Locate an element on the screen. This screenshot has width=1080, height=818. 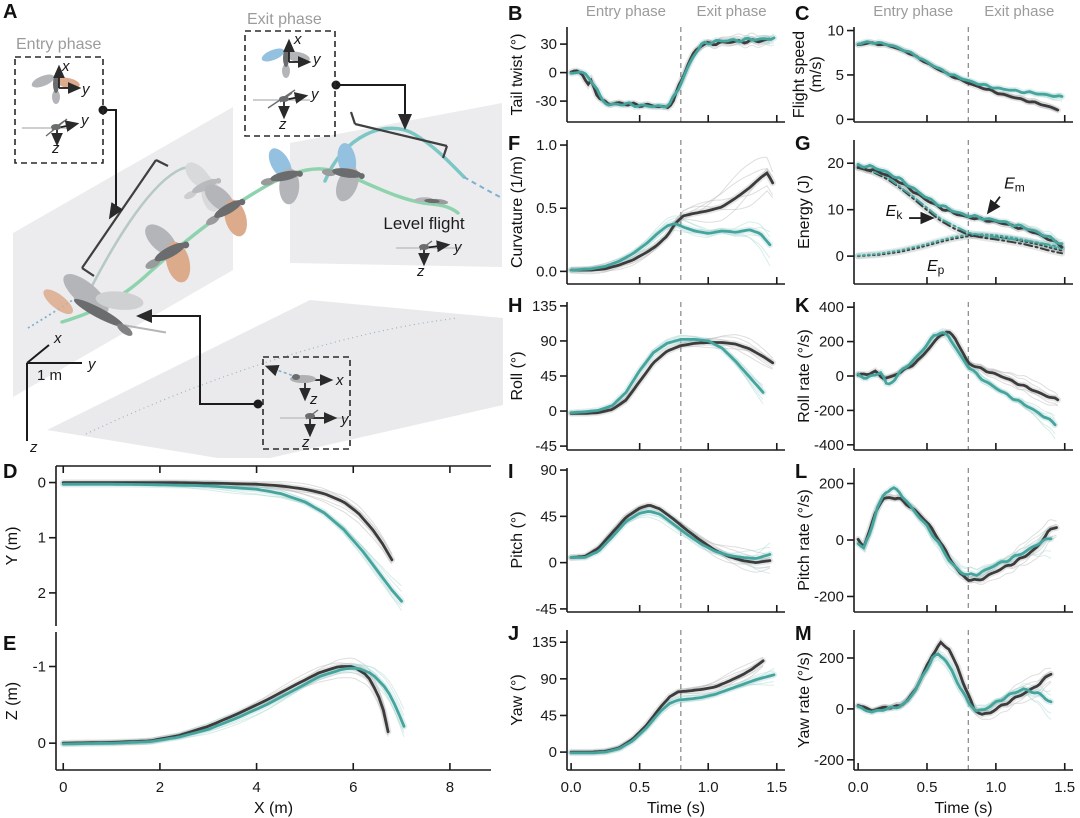
panel-G-chart: Em Ek Ep 20 10 0 Energy (J) G is located at coordinates (934, 209).